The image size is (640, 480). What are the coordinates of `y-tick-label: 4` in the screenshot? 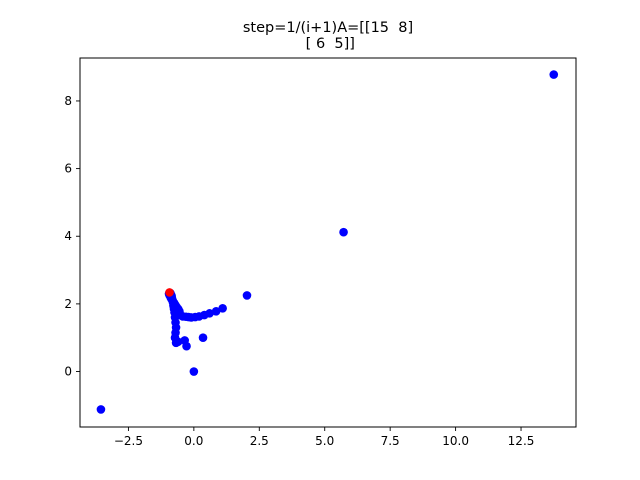 It's located at (68, 236).